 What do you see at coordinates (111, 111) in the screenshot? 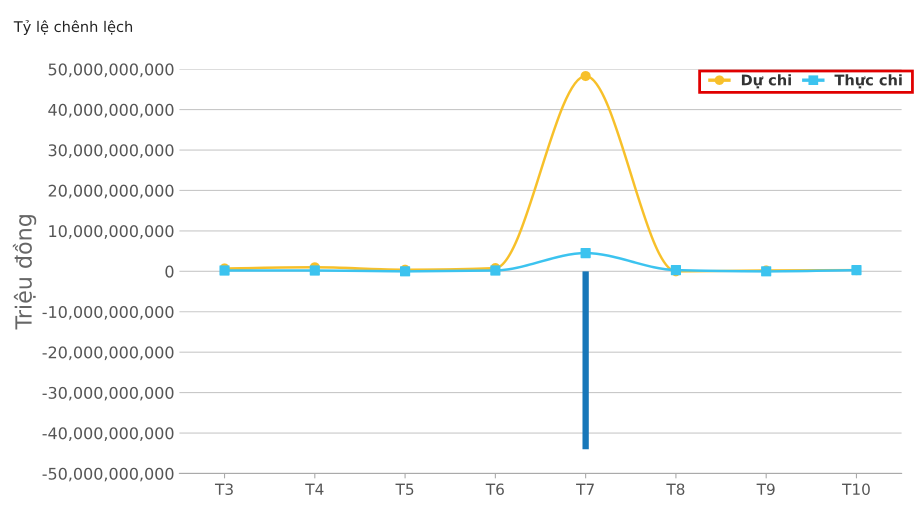
I see `y-tick-label: 40,000,000,000` at bounding box center [111, 111].